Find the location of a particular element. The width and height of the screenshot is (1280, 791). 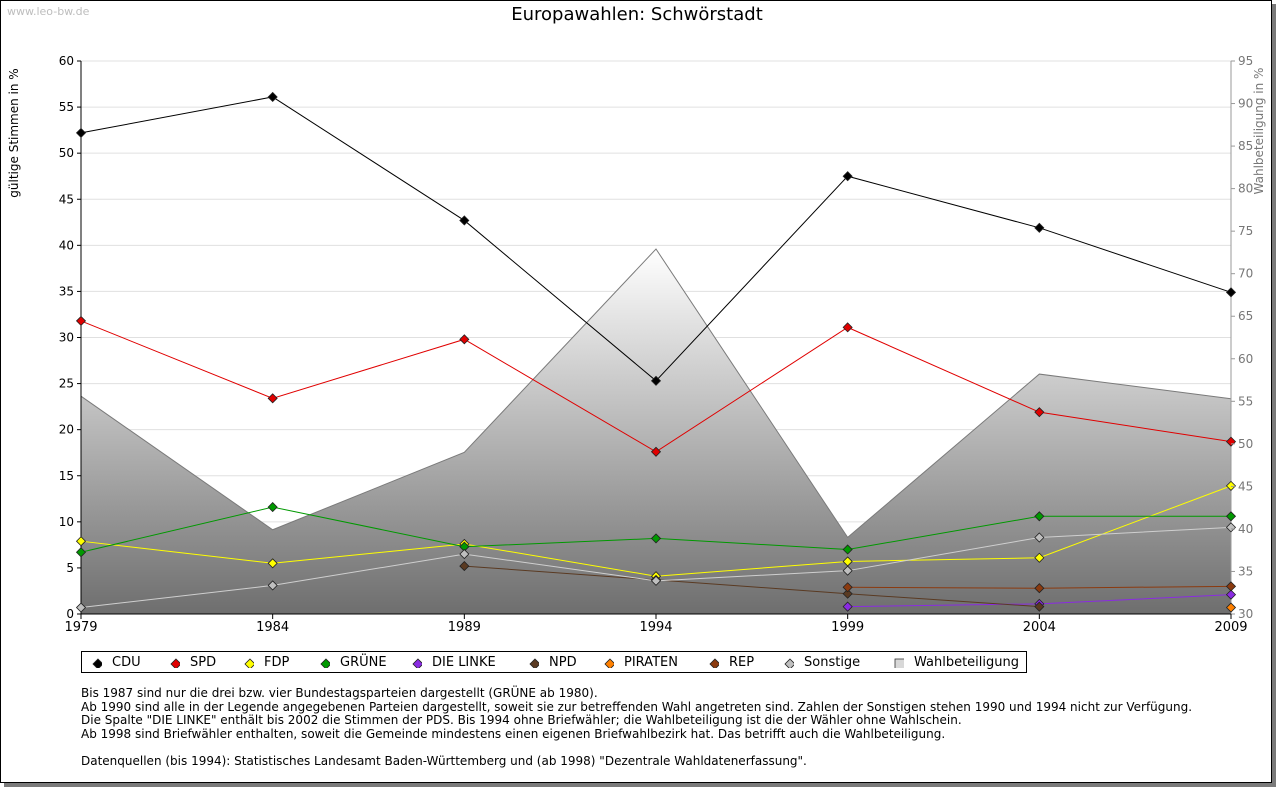

watermark: www.leo-bw.de is located at coordinates (48, 11).